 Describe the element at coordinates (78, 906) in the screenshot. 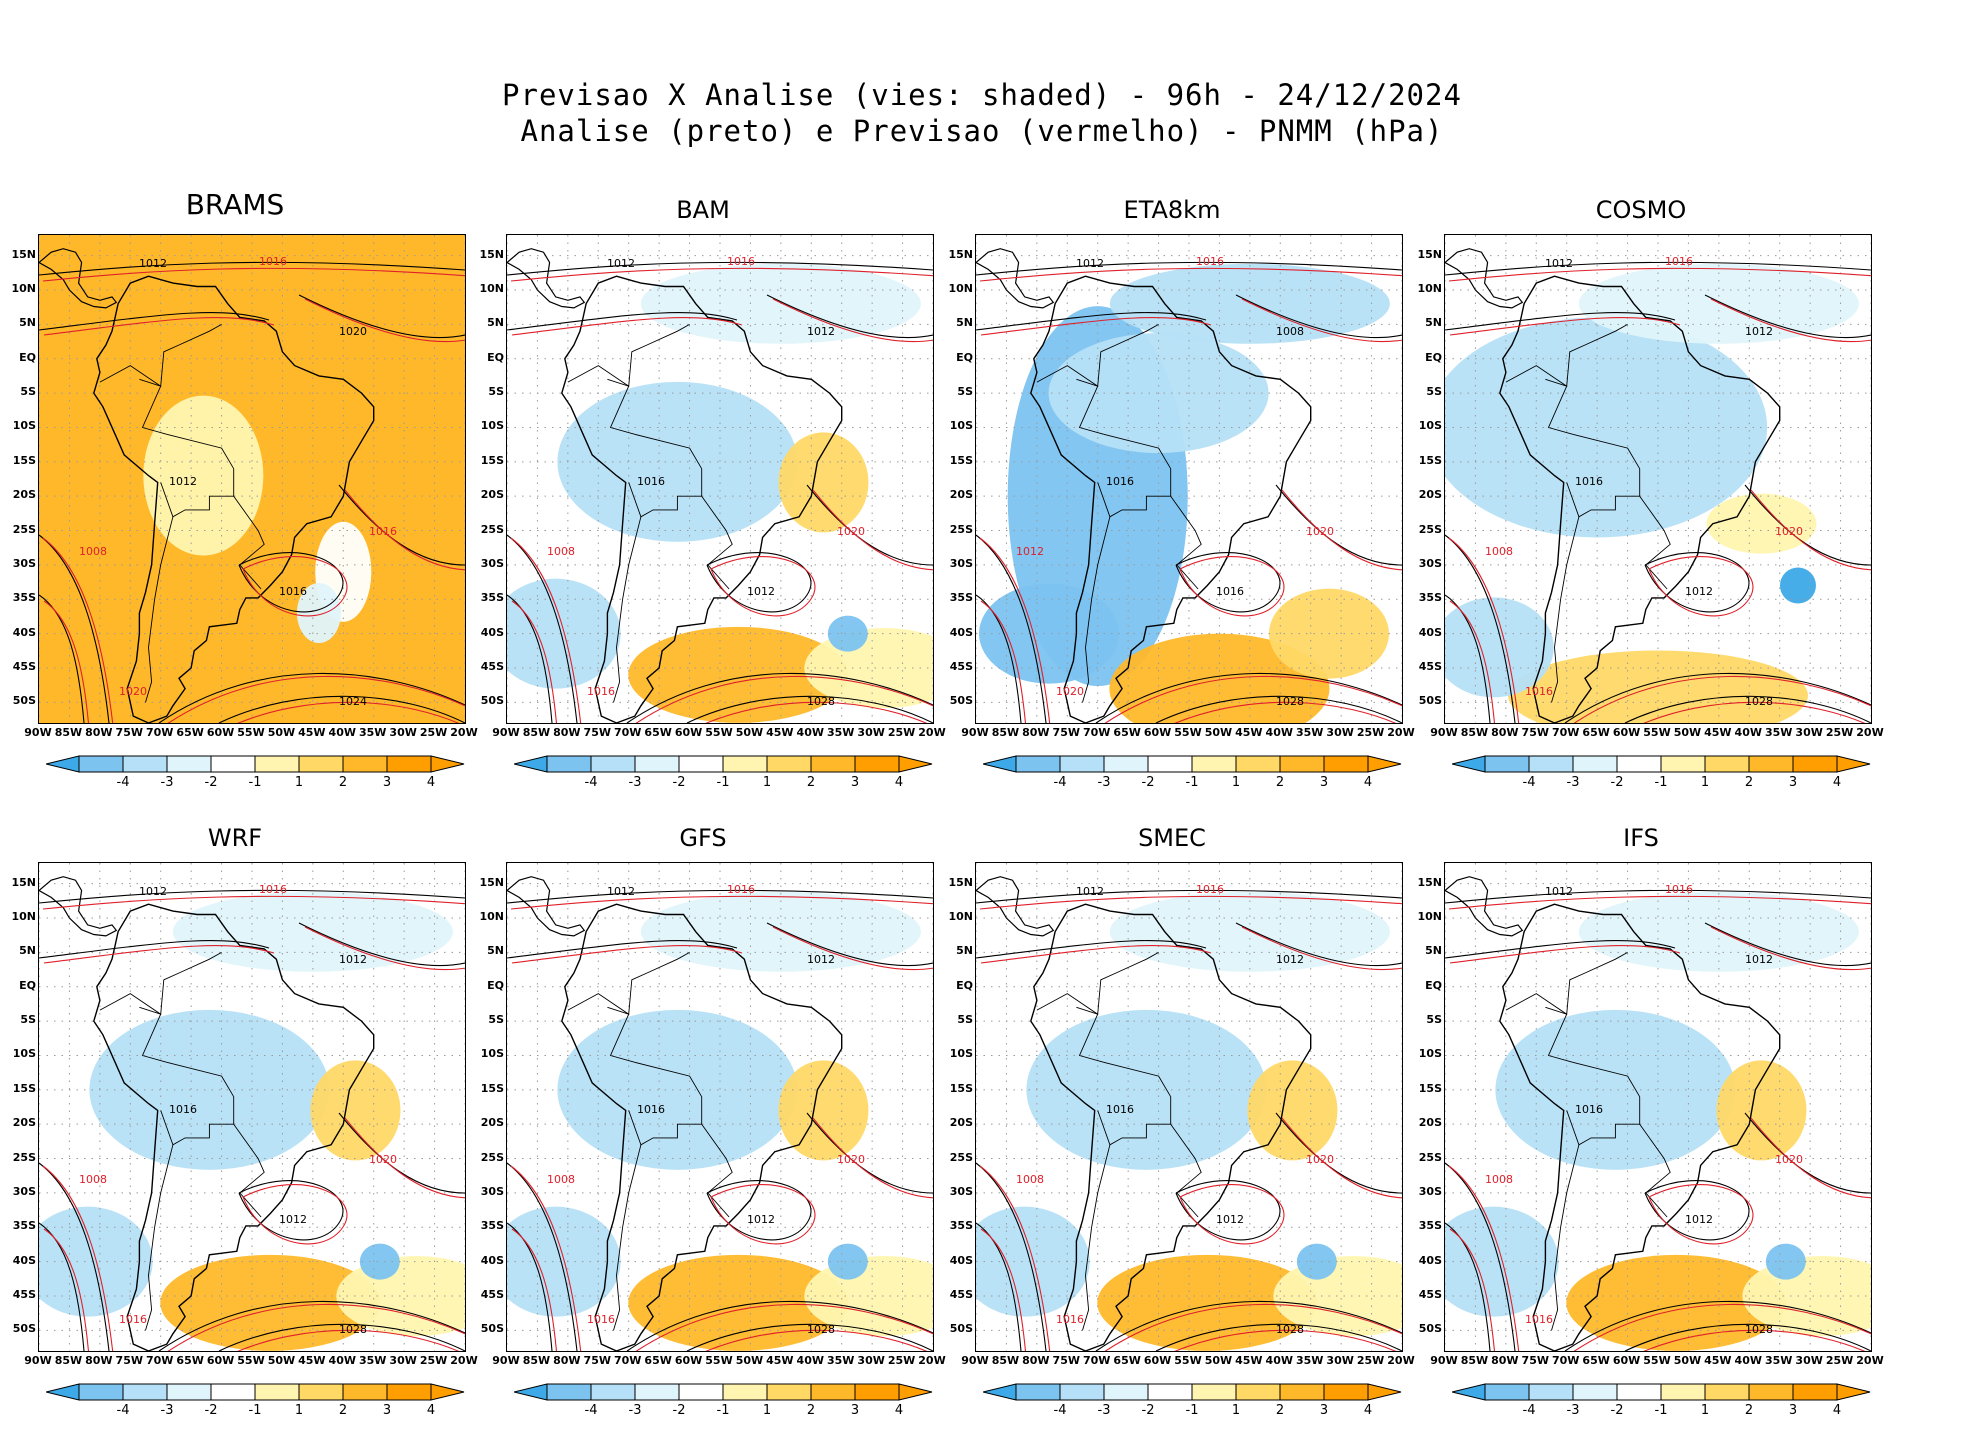

I see `central-america-outline` at that location.